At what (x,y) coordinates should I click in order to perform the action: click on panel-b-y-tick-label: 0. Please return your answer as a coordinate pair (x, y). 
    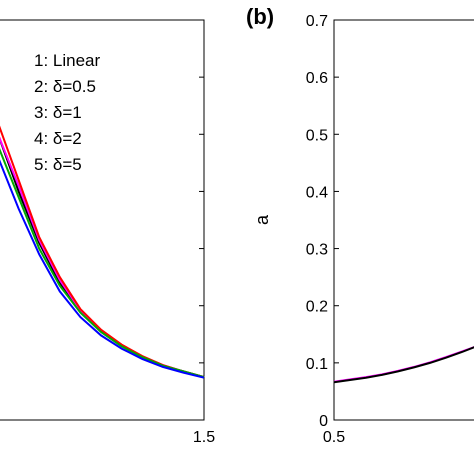
    Looking at the image, I should click on (323, 421).